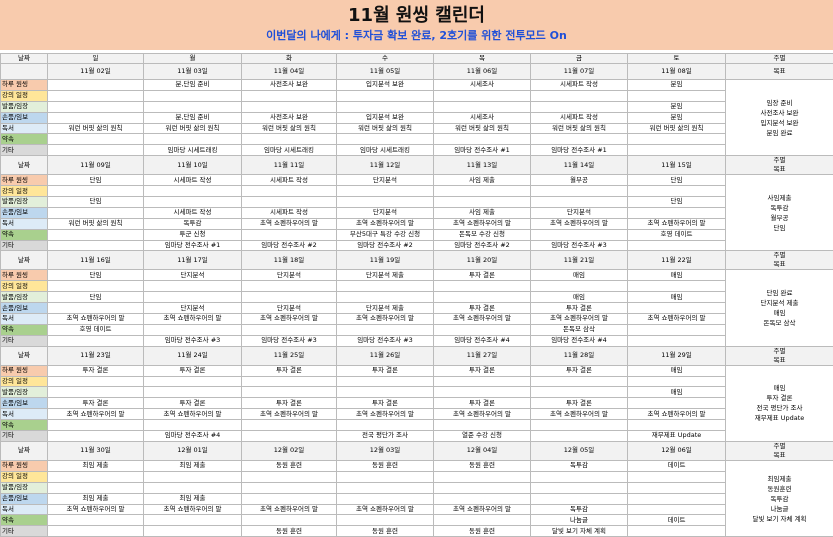  I want to click on goal-item: 동원훈련, so click(779, 489).